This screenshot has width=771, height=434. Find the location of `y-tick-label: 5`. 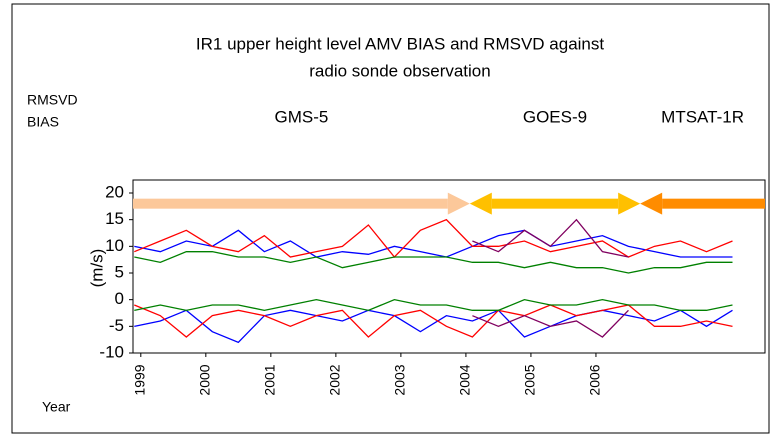

y-tick-label: 5 is located at coordinates (119, 271).